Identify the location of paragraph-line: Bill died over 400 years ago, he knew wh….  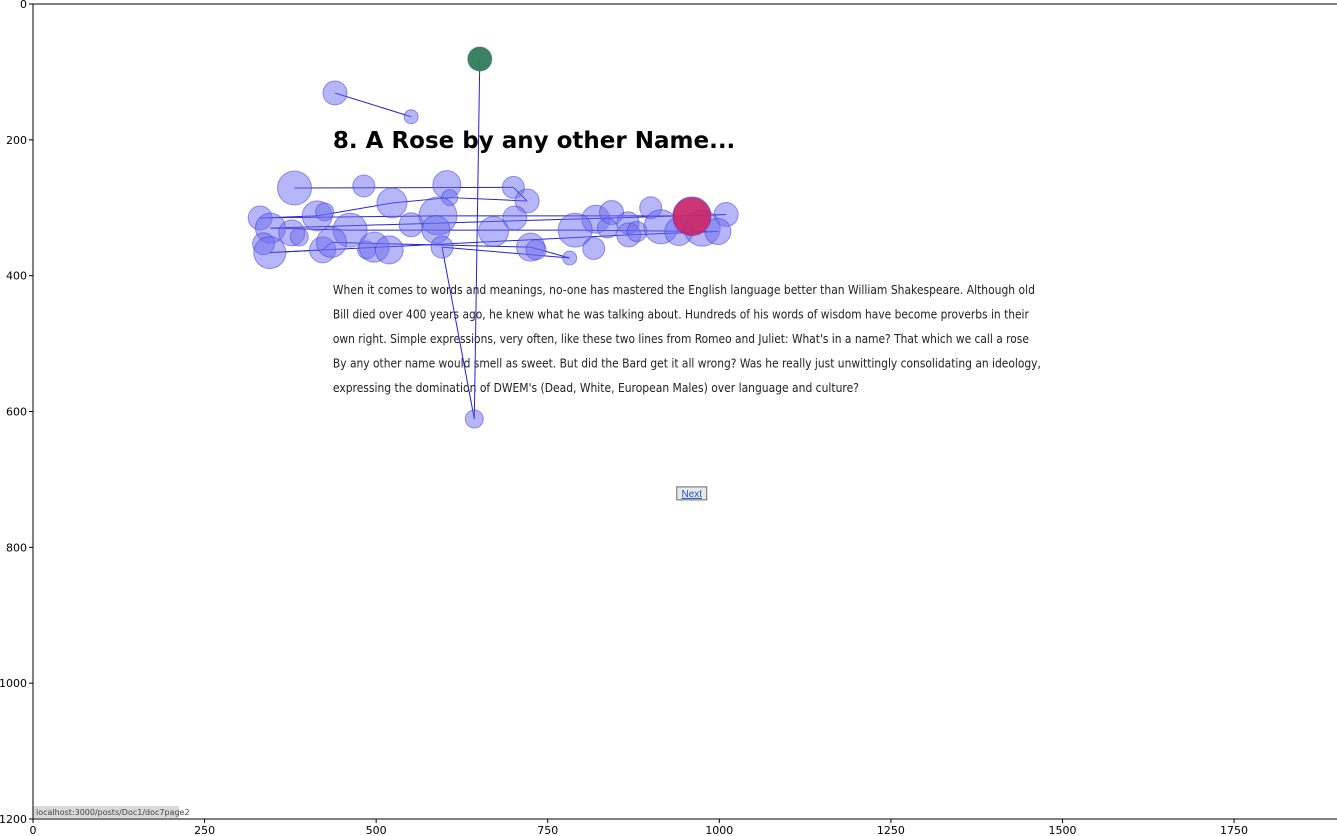
(681, 313).